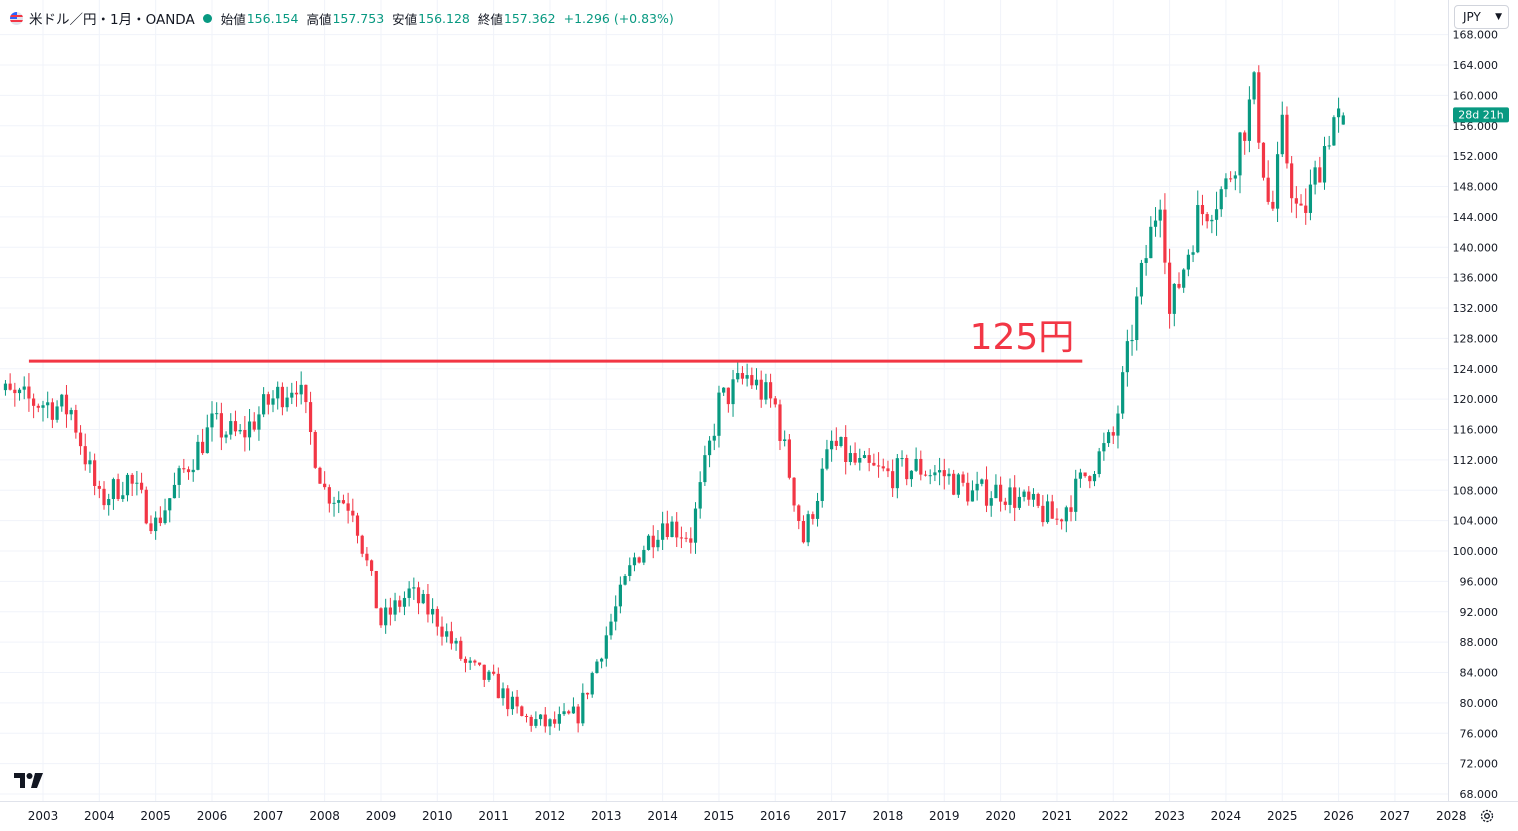 This screenshot has width=1518, height=831. I want to click on year-tick-label: 2003, so click(43, 816).